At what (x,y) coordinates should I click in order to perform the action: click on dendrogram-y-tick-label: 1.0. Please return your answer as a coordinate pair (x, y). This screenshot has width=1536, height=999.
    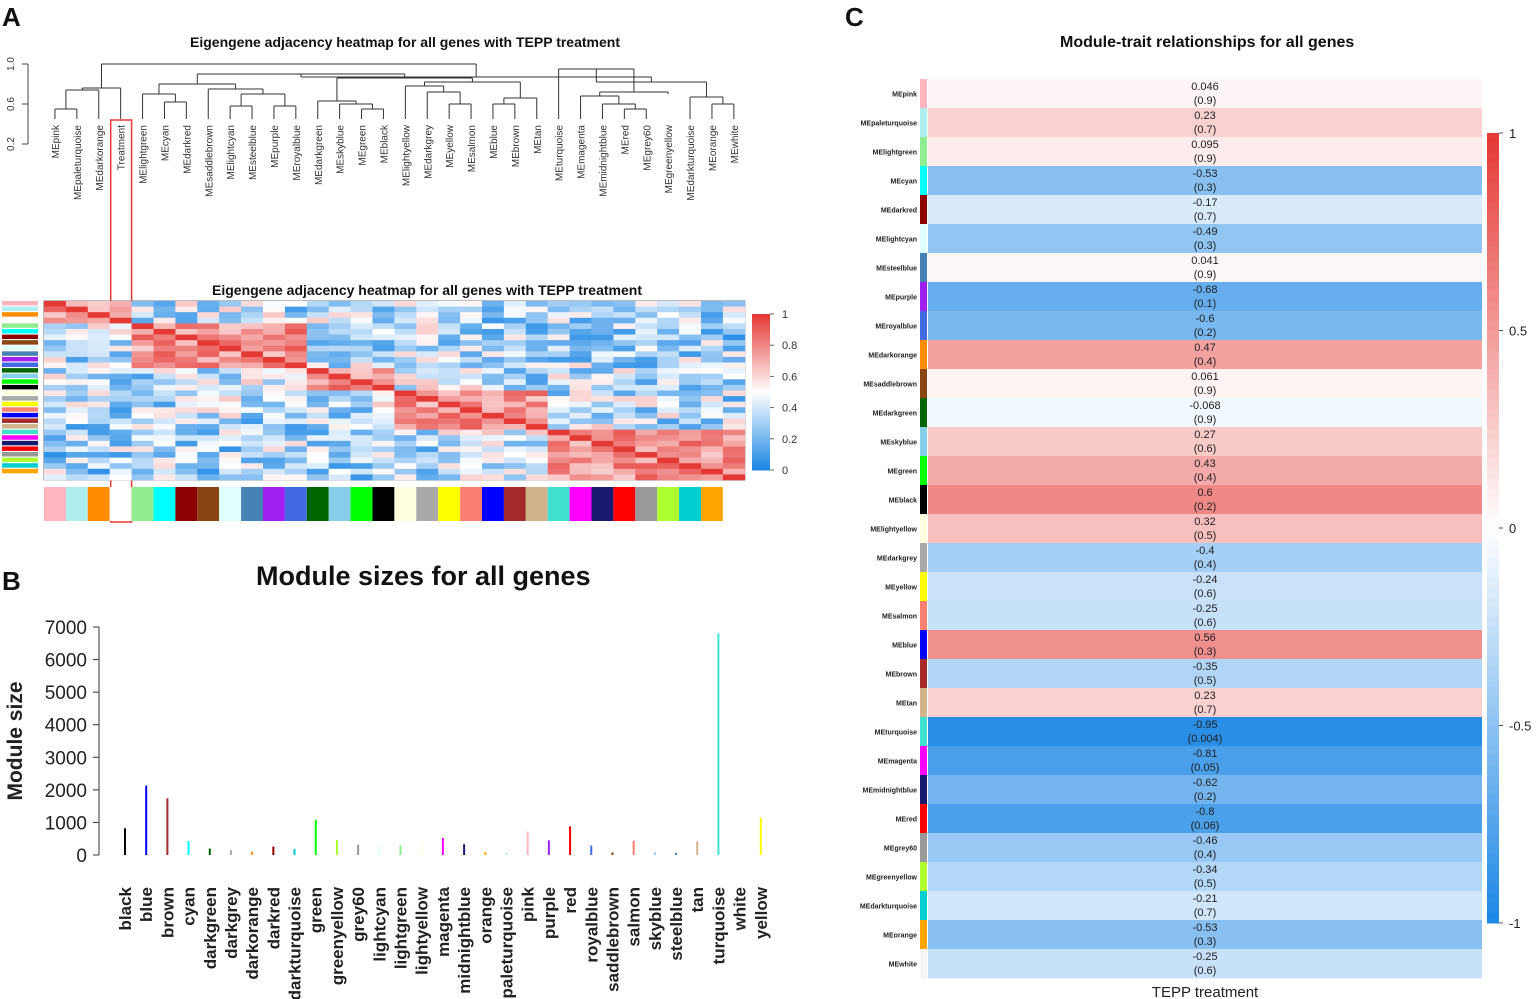
    Looking at the image, I should click on (11, 64).